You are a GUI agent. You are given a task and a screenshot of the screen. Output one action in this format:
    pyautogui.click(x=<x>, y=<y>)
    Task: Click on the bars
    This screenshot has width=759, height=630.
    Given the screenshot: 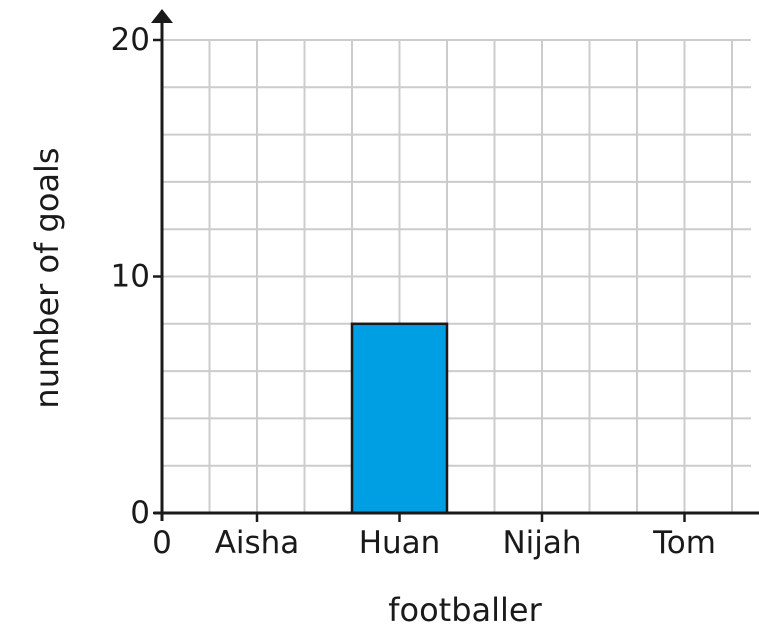 What is the action you would take?
    pyautogui.click(x=399, y=418)
    